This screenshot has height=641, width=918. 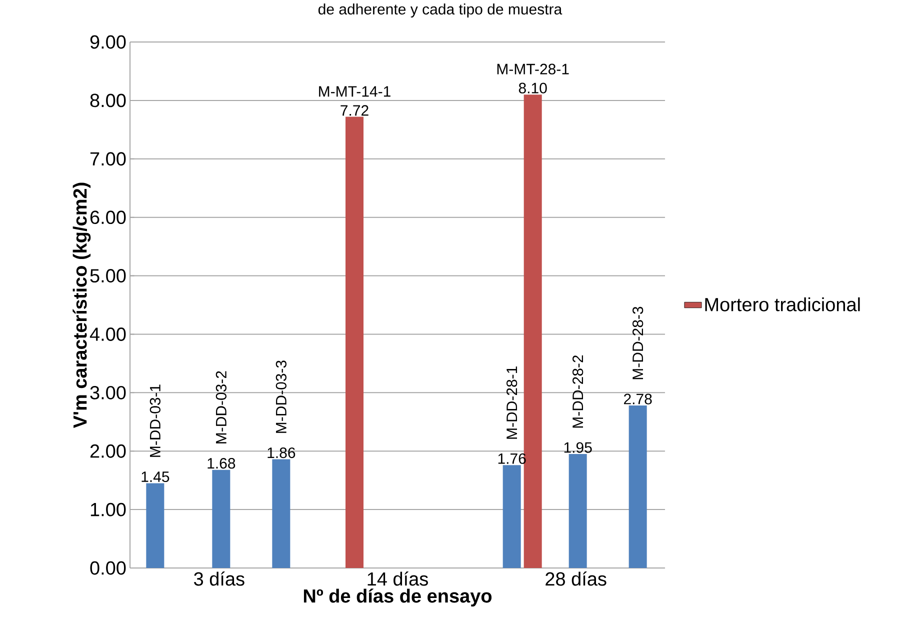 What do you see at coordinates (108, 393) in the screenshot?
I see `y-tick-label: 3.00` at bounding box center [108, 393].